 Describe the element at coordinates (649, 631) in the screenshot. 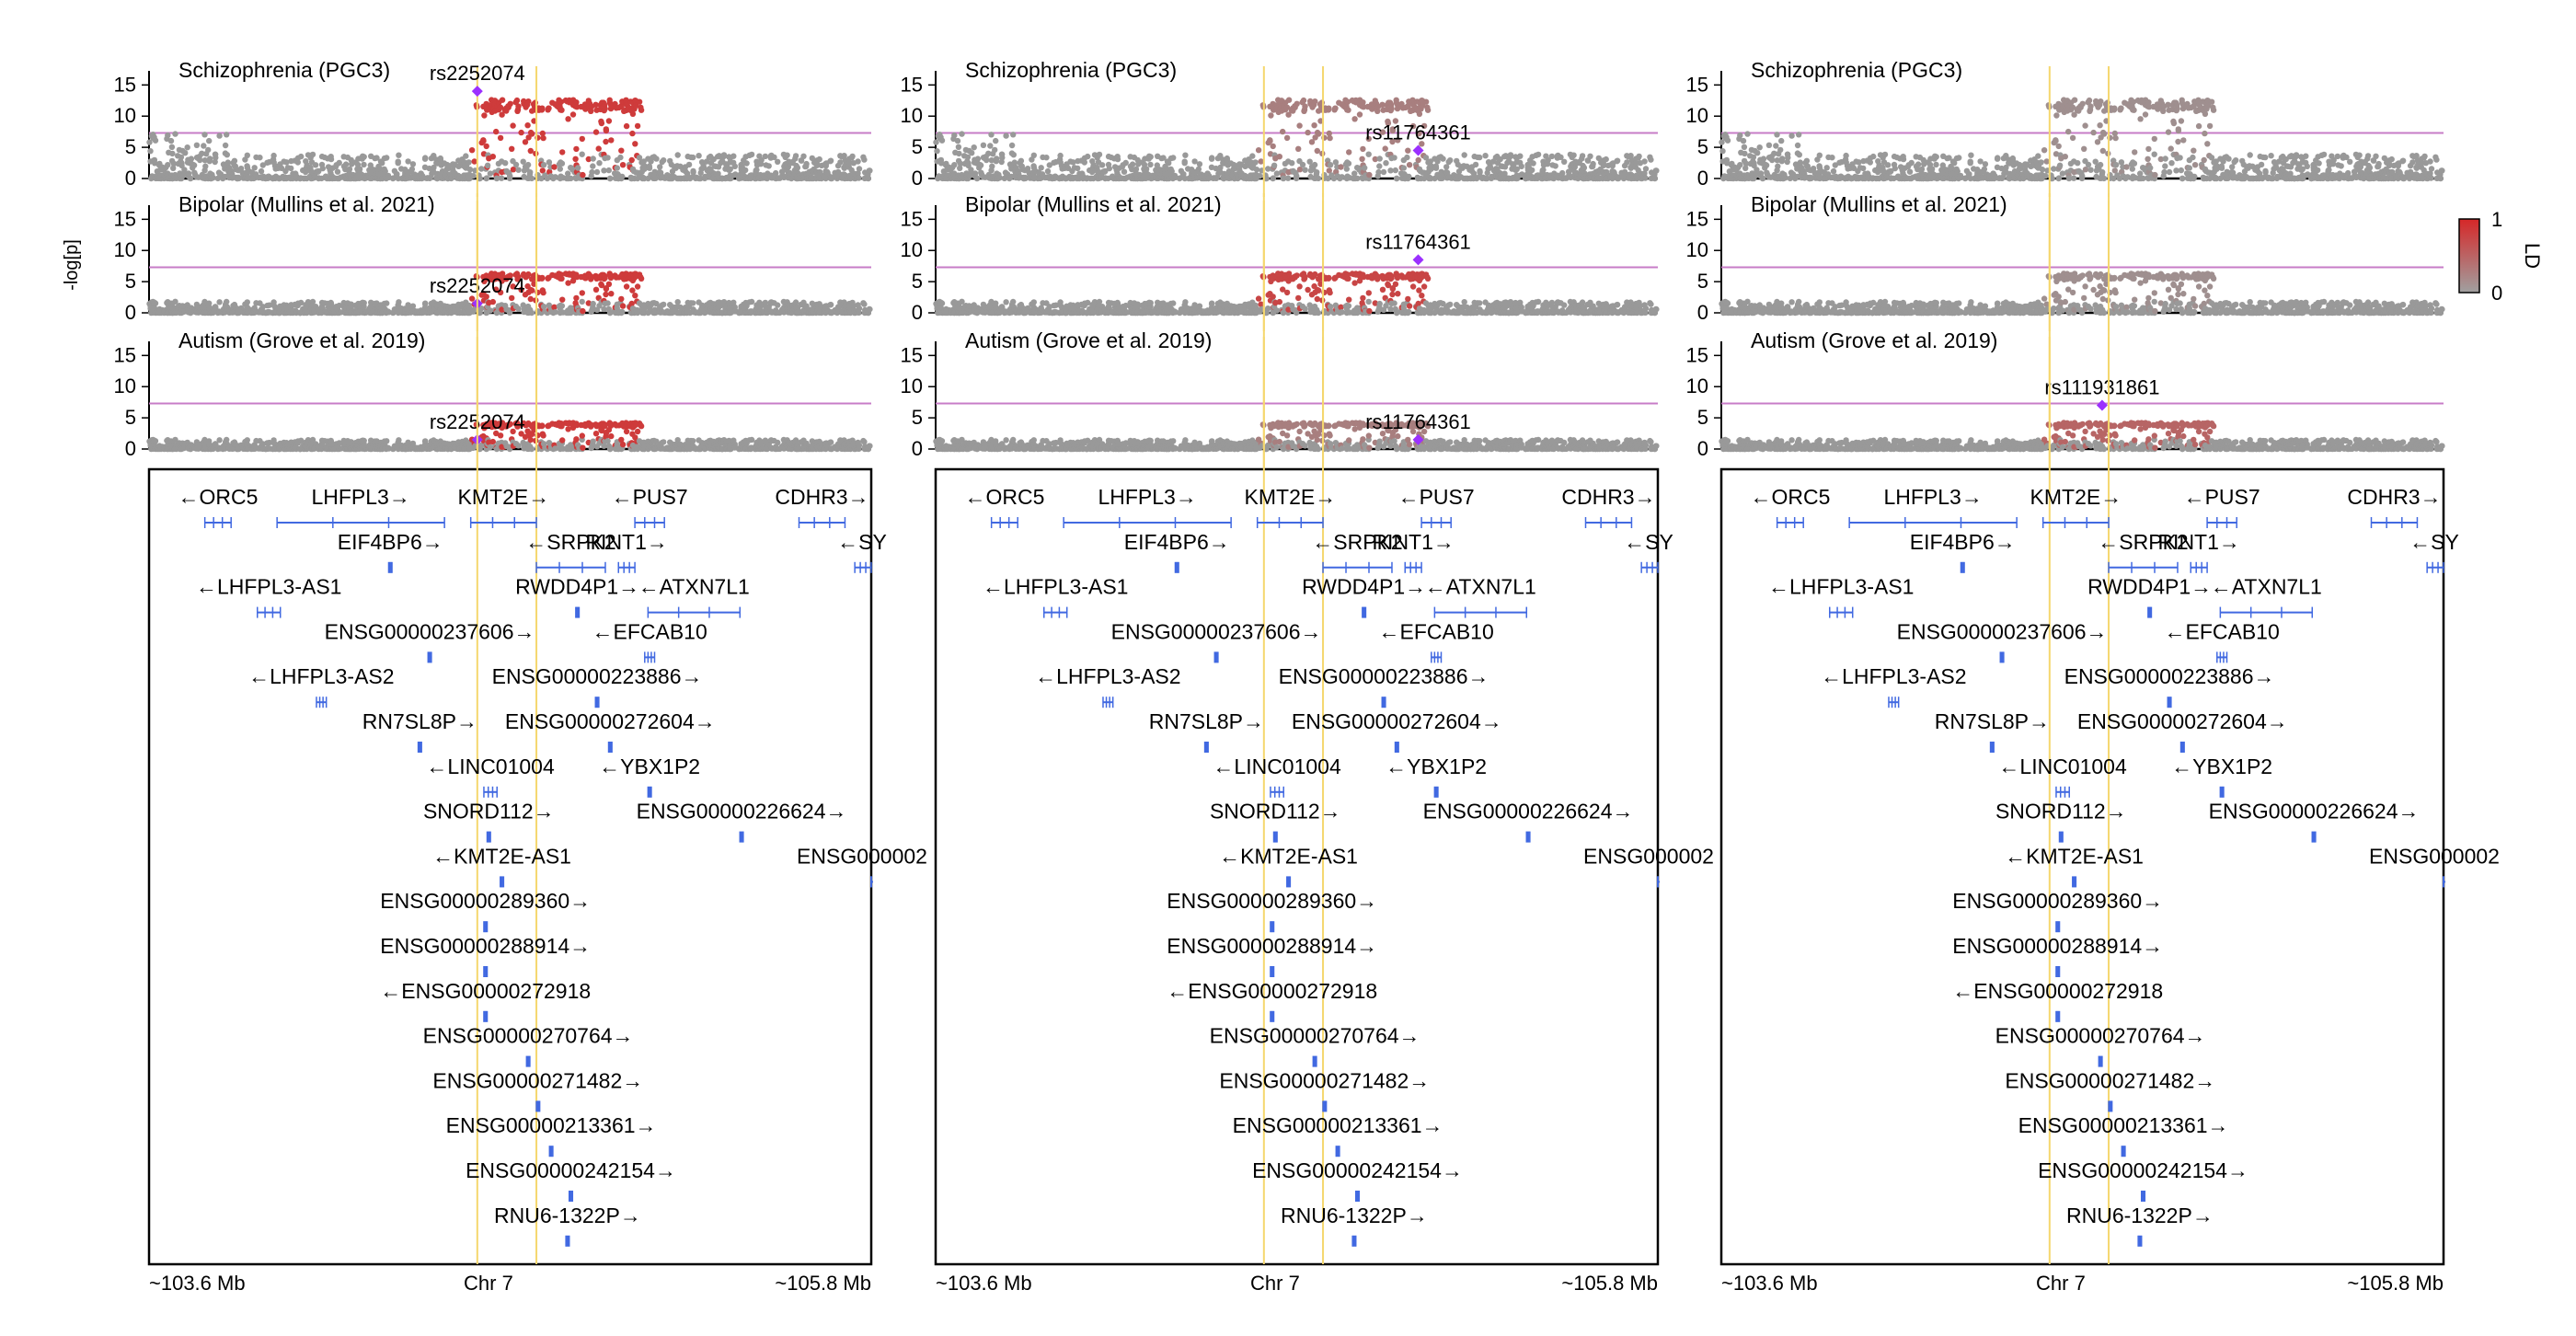

I see `gene-label: ←EFCAB10` at that location.